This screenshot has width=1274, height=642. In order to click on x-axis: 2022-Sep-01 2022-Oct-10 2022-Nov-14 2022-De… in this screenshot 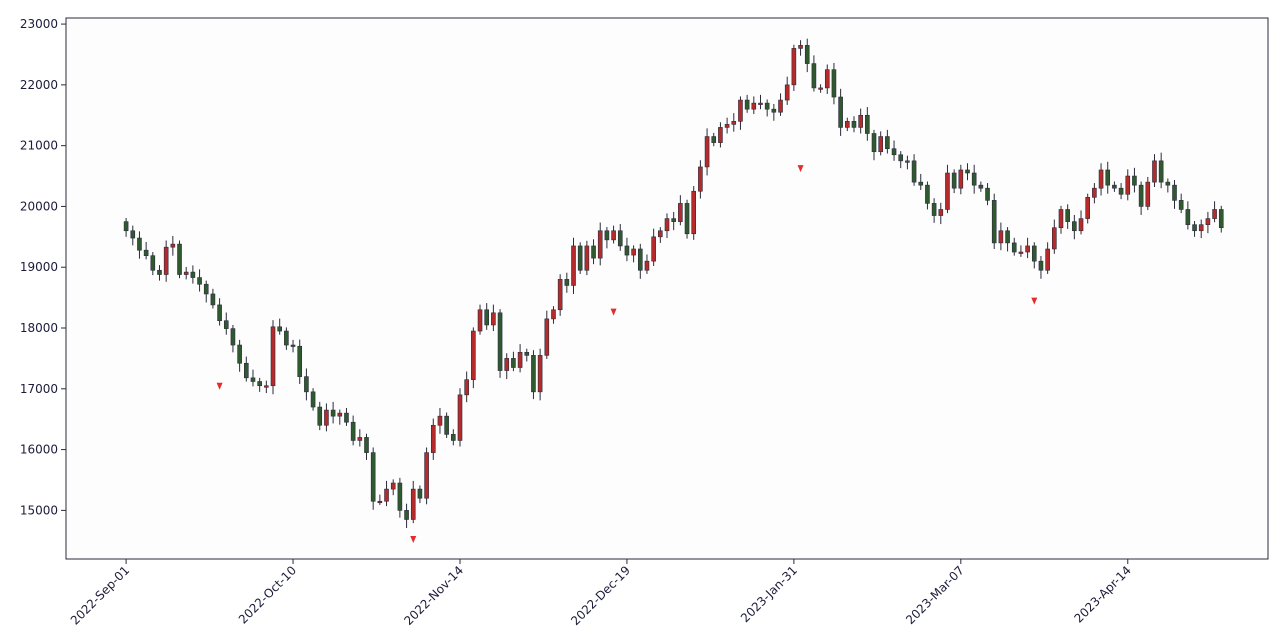, I will do `click(601, 593)`.